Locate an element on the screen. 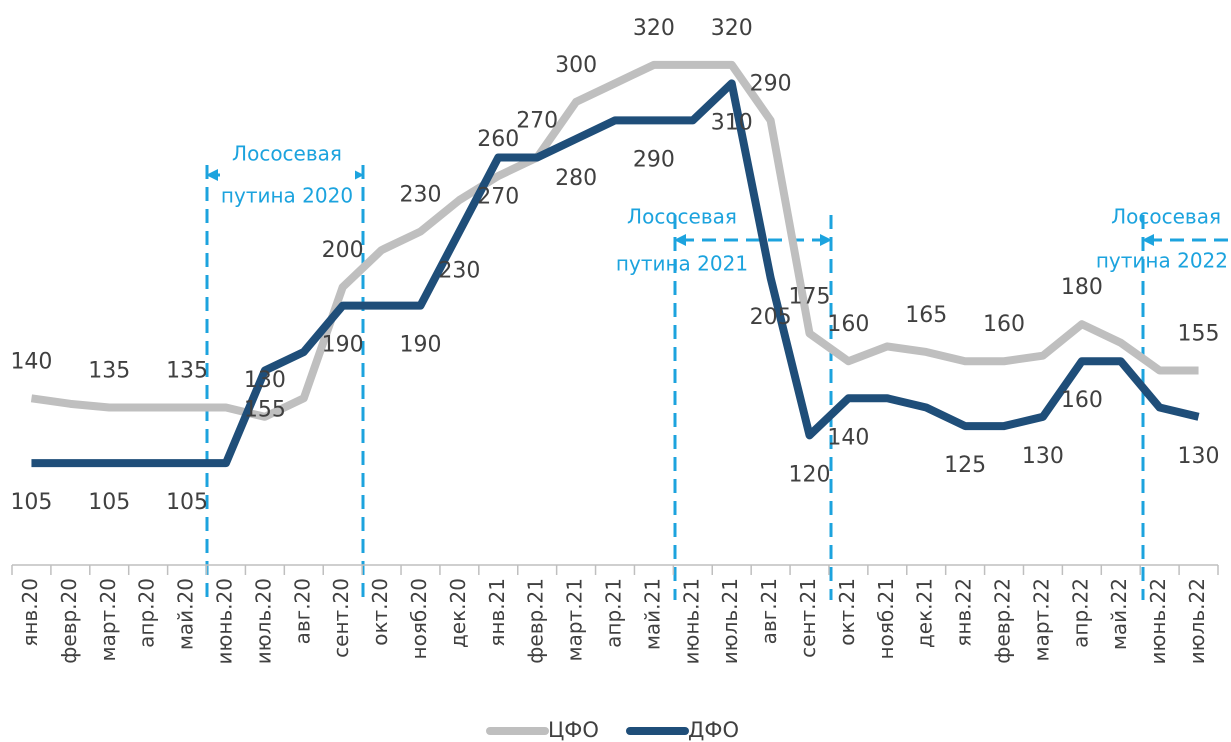  annotation: путина 2021 is located at coordinates (682, 264).